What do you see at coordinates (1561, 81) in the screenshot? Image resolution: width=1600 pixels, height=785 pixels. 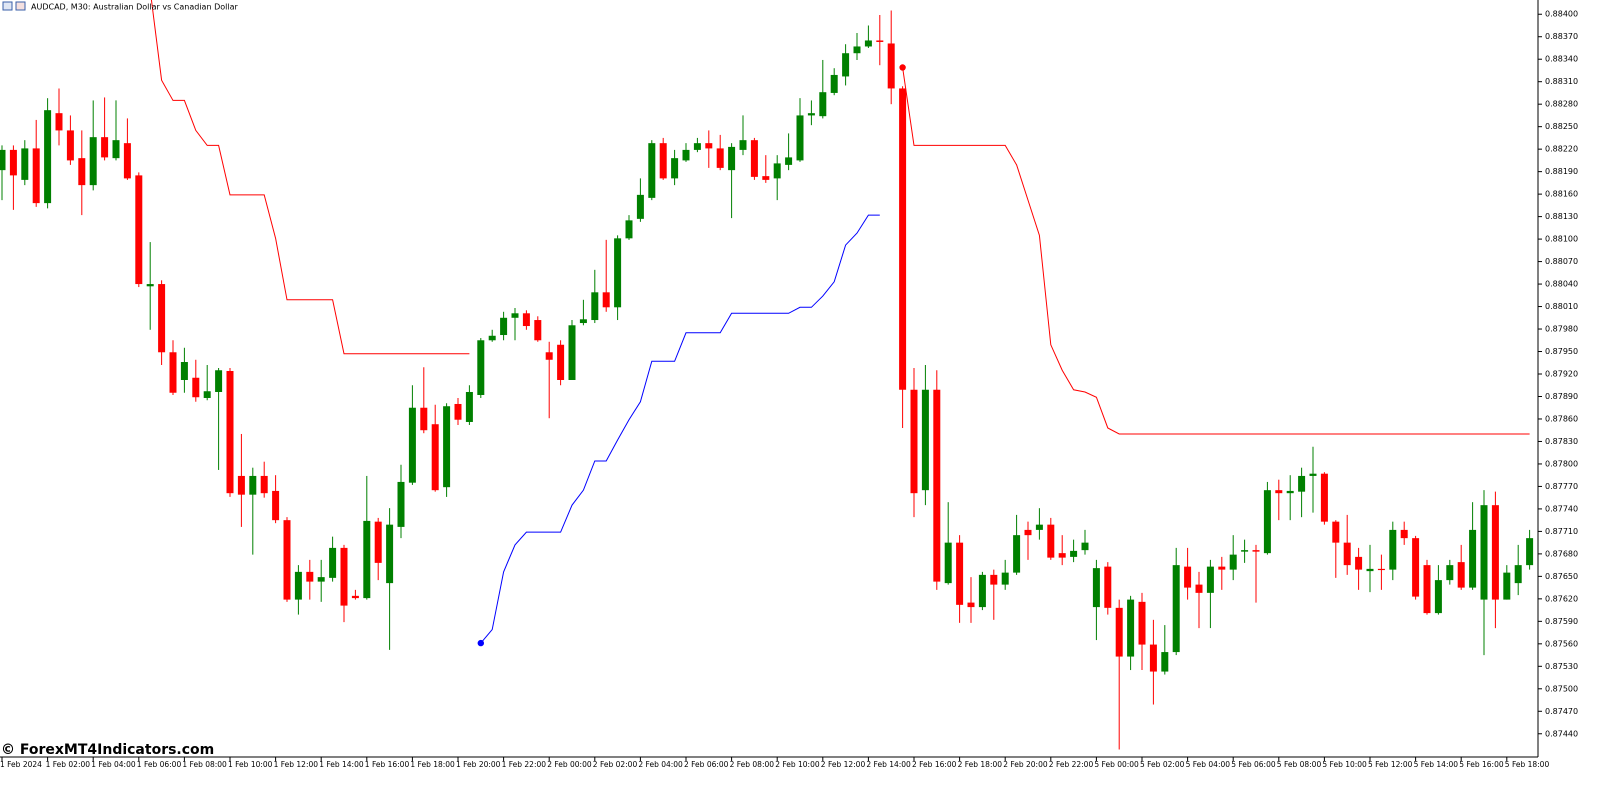 I see `y-tick-label: 0.88310` at bounding box center [1561, 81].